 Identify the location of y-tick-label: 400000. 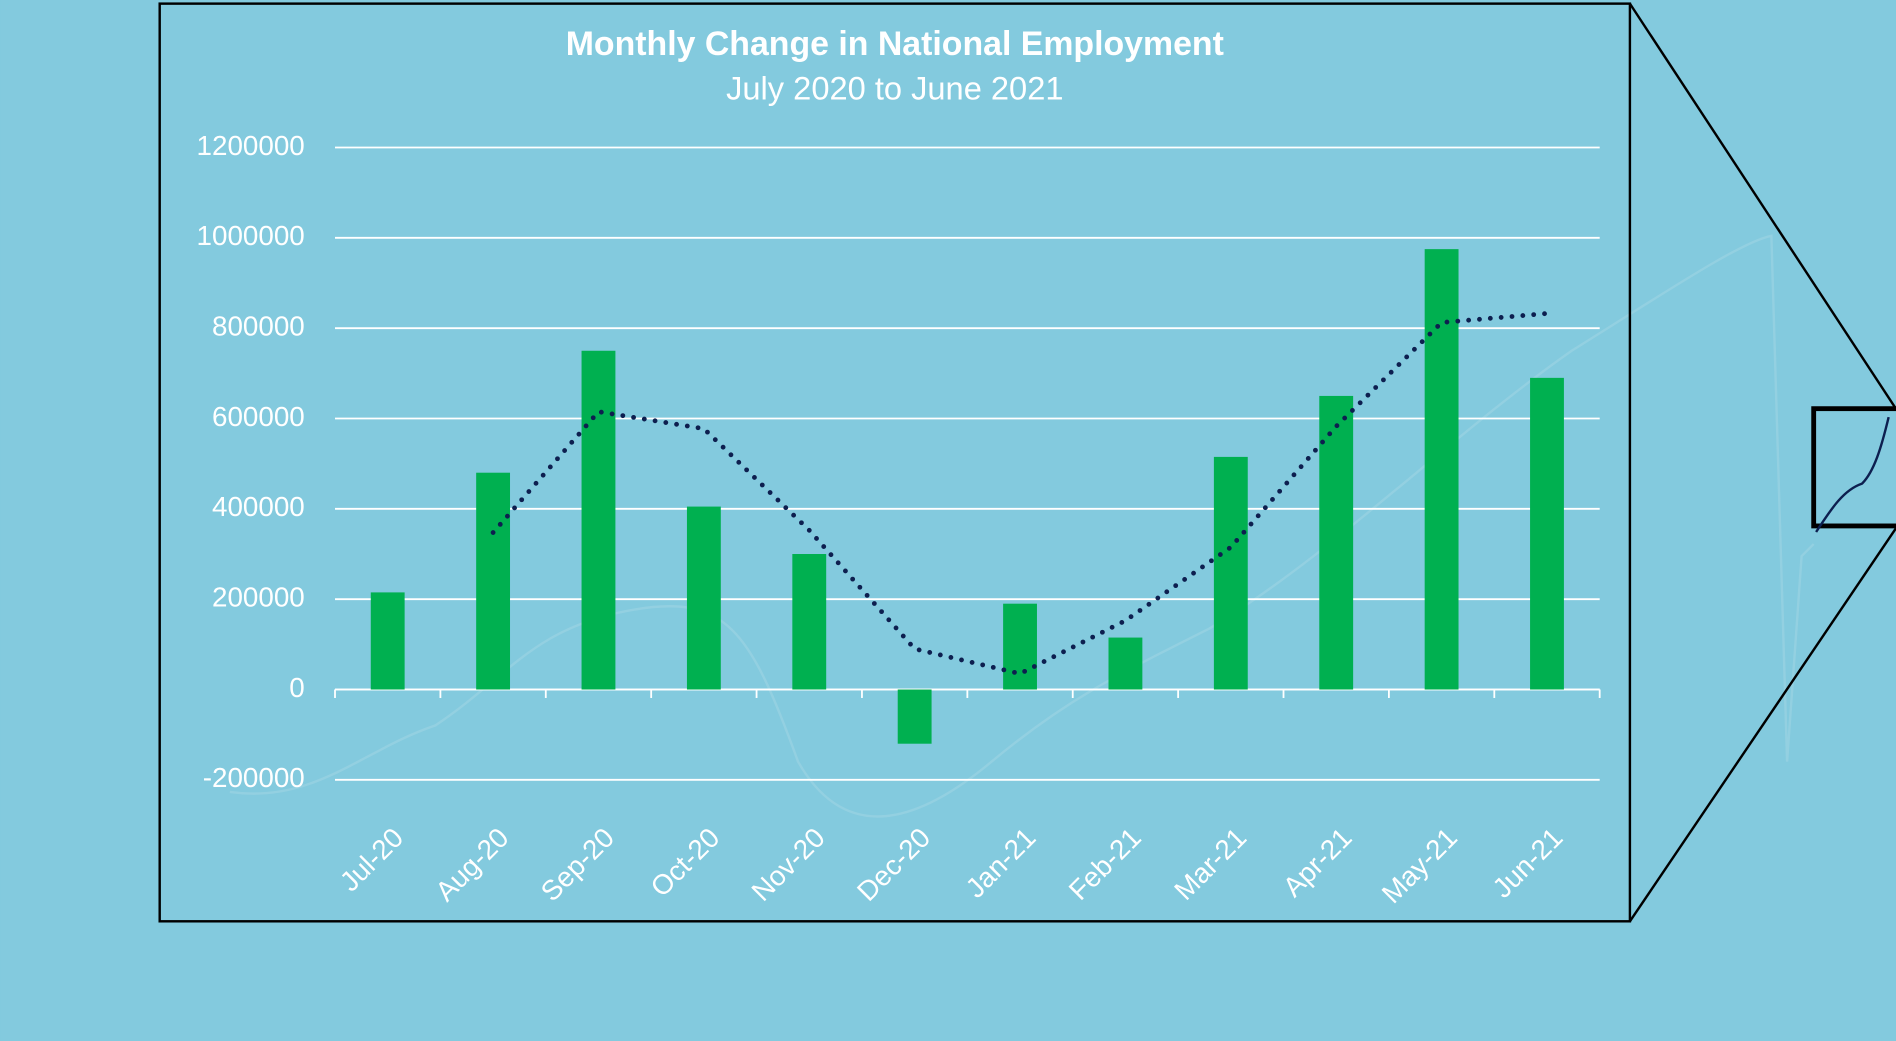
(258, 506).